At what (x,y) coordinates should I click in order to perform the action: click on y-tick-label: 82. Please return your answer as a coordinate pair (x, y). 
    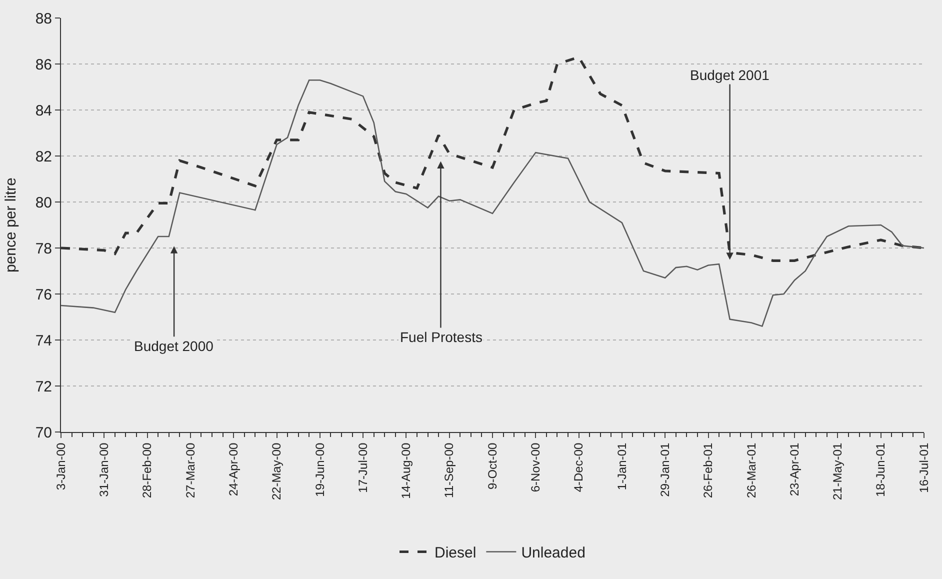
    Looking at the image, I should click on (43, 157).